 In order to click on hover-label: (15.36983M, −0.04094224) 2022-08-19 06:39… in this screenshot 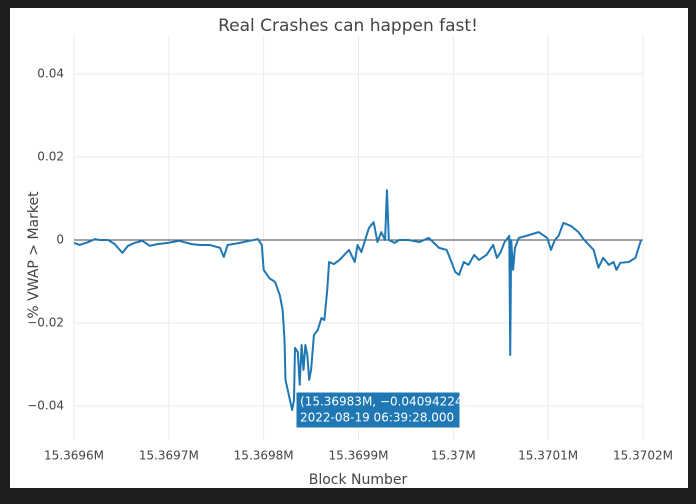, I will do `click(381, 410)`.